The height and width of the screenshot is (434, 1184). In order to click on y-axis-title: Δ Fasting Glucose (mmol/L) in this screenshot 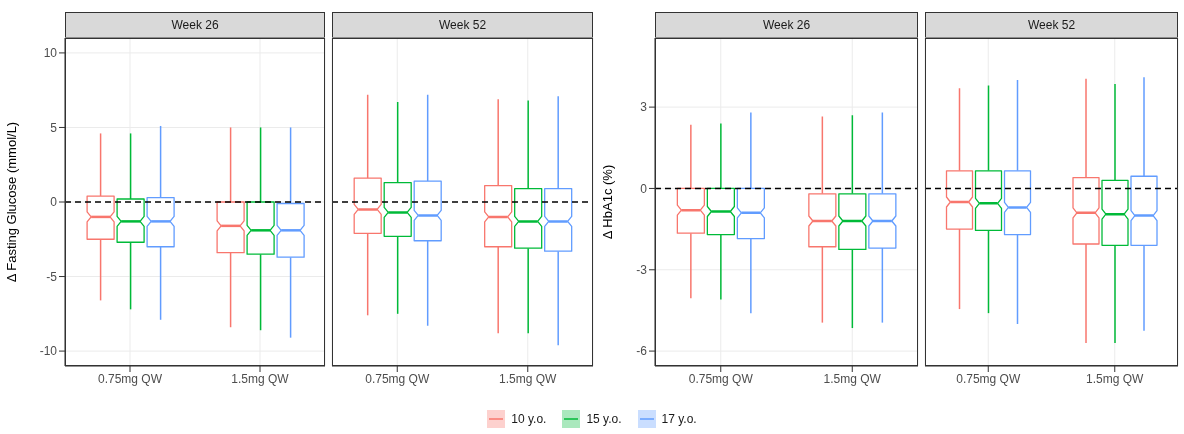, I will do `click(11, 202)`.